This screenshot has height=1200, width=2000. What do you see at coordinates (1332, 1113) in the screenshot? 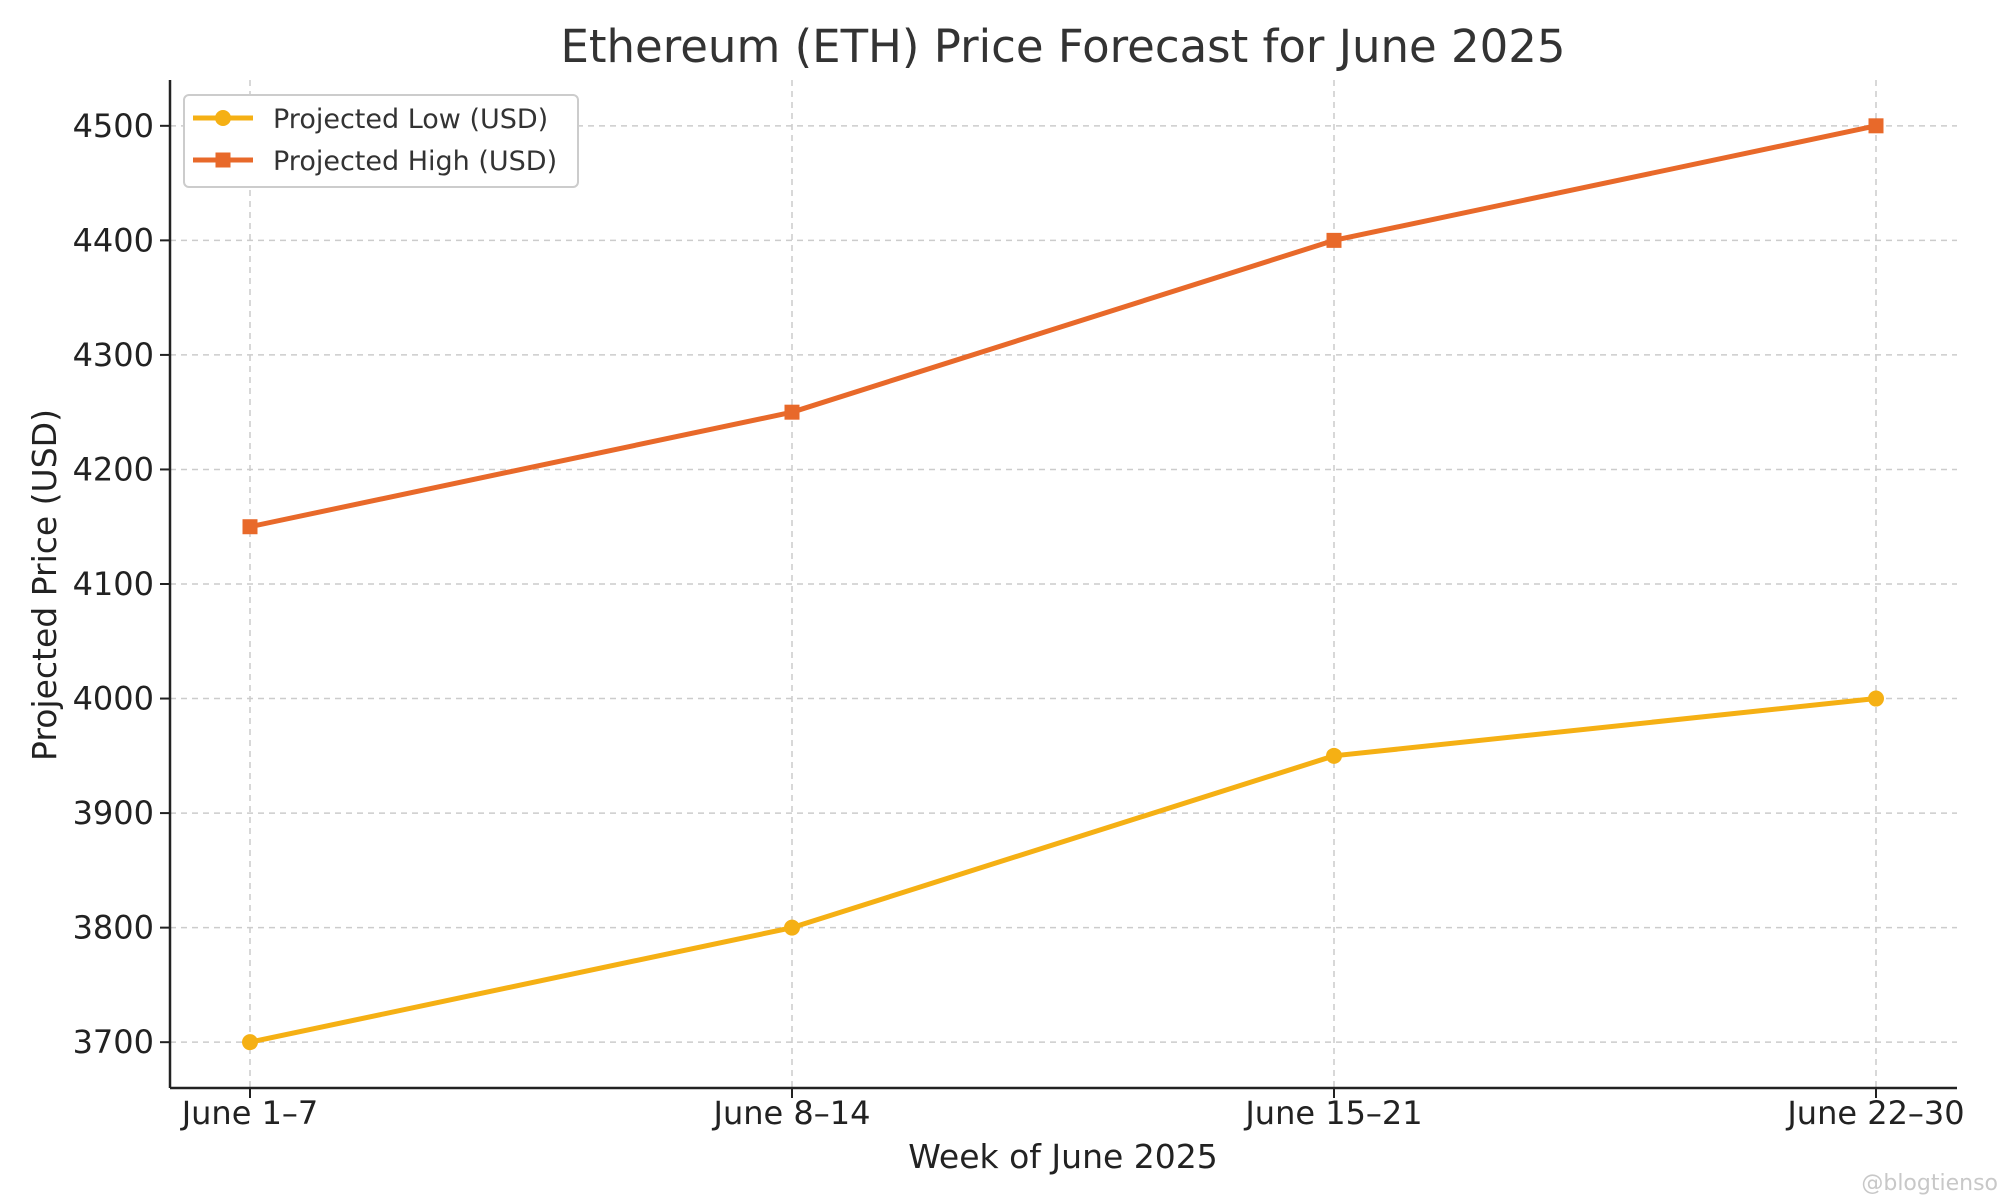
I see `x-tick-label: June 15–21` at bounding box center [1332, 1113].